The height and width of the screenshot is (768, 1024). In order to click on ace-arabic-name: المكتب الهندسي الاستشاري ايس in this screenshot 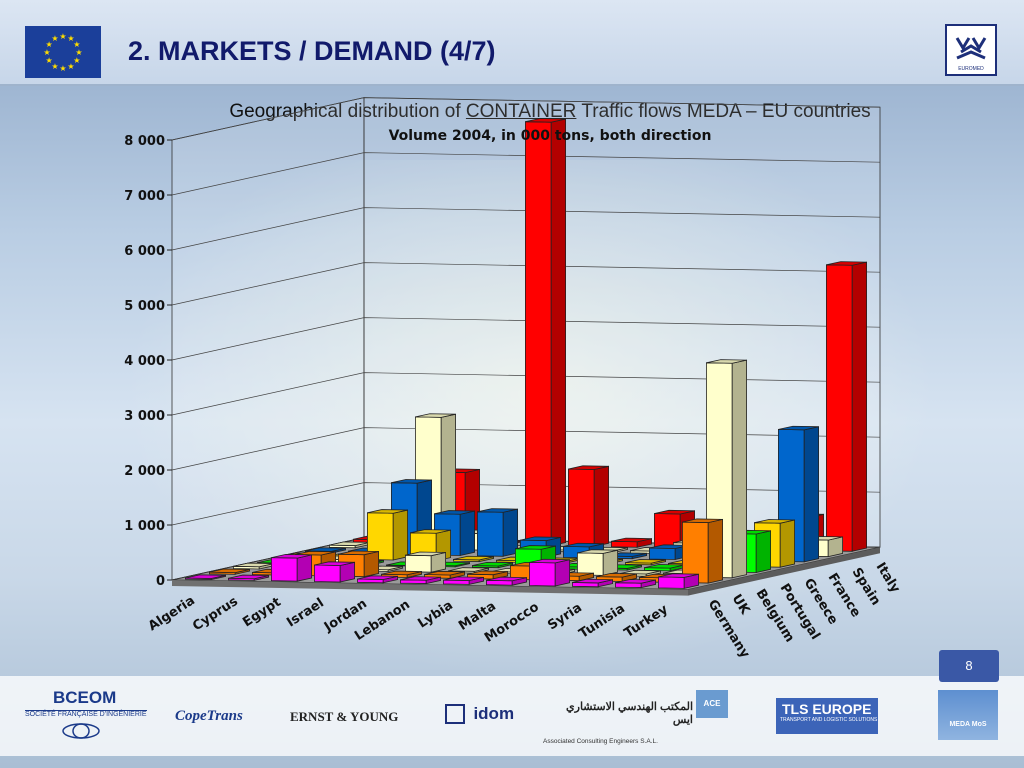, I will do `click(629, 713)`.